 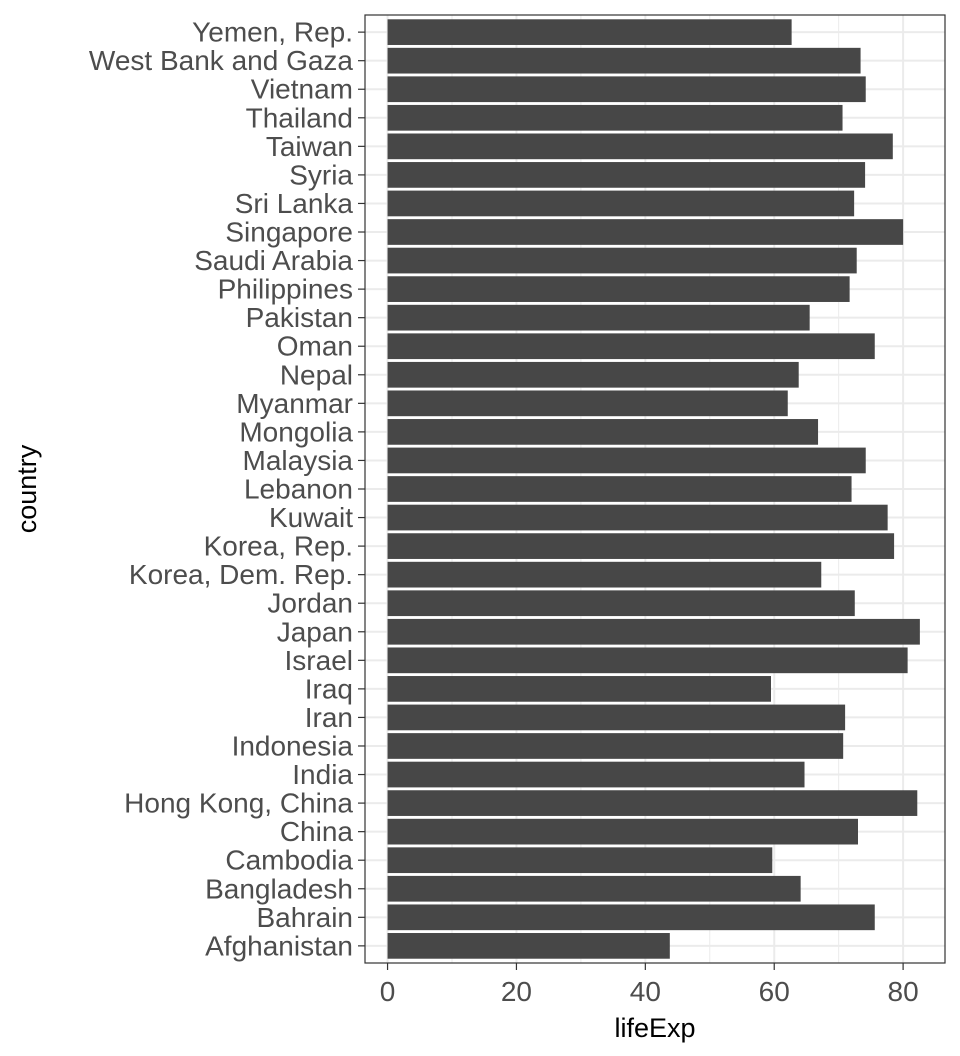 What do you see at coordinates (299, 117) in the screenshot?
I see `y-tick-label: Thailand` at bounding box center [299, 117].